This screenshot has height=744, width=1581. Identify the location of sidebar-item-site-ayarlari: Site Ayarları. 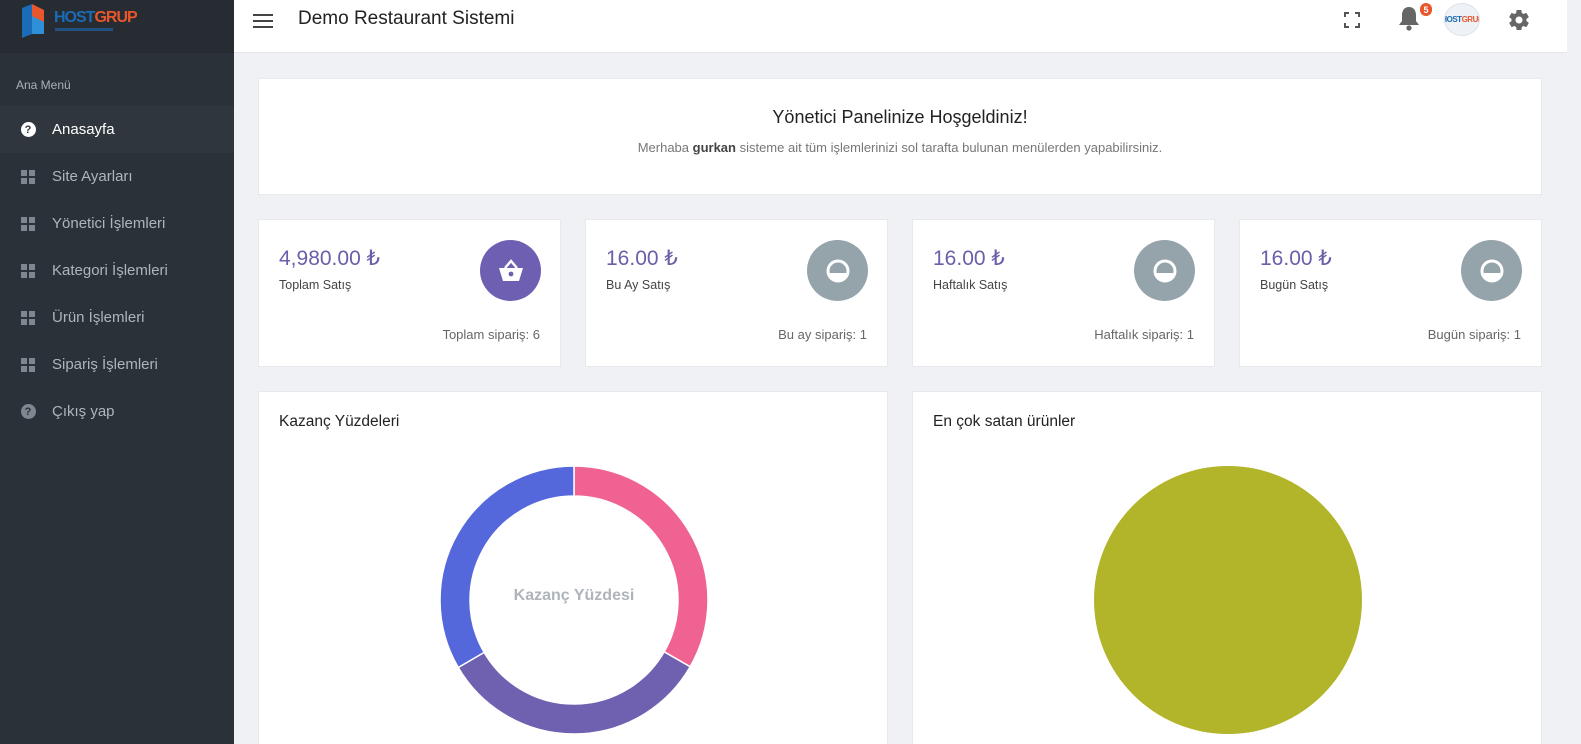
(117, 176).